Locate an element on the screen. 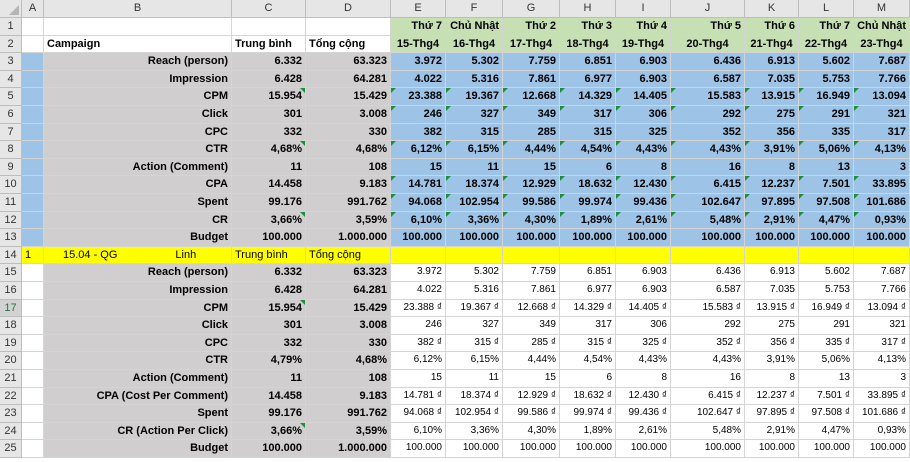 The width and height of the screenshot is (910, 462). total-value: 63.323 is located at coordinates (348, 62).